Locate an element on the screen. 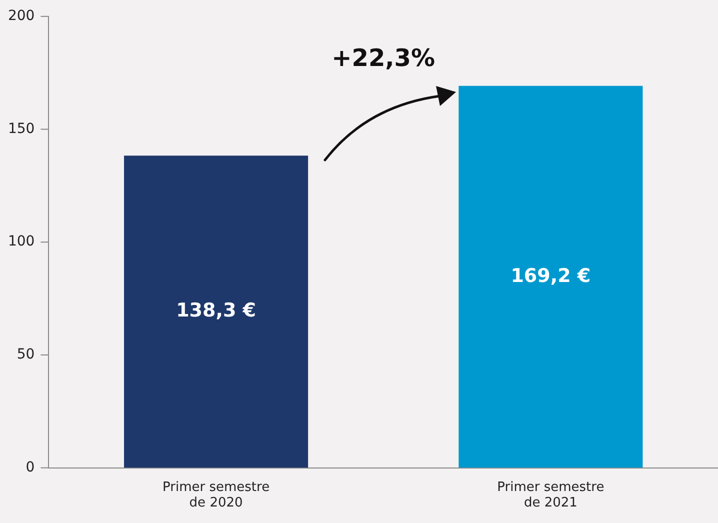 Image resolution: width=718 pixels, height=523 pixels. y-tick-label: 150 is located at coordinates (21, 128).